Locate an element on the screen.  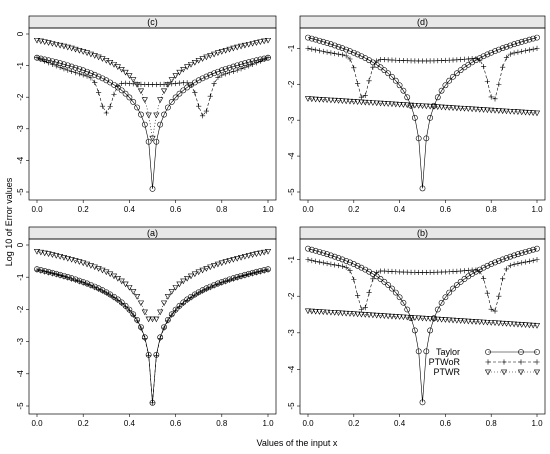
series-taylor is located at coordinates (152, 336).